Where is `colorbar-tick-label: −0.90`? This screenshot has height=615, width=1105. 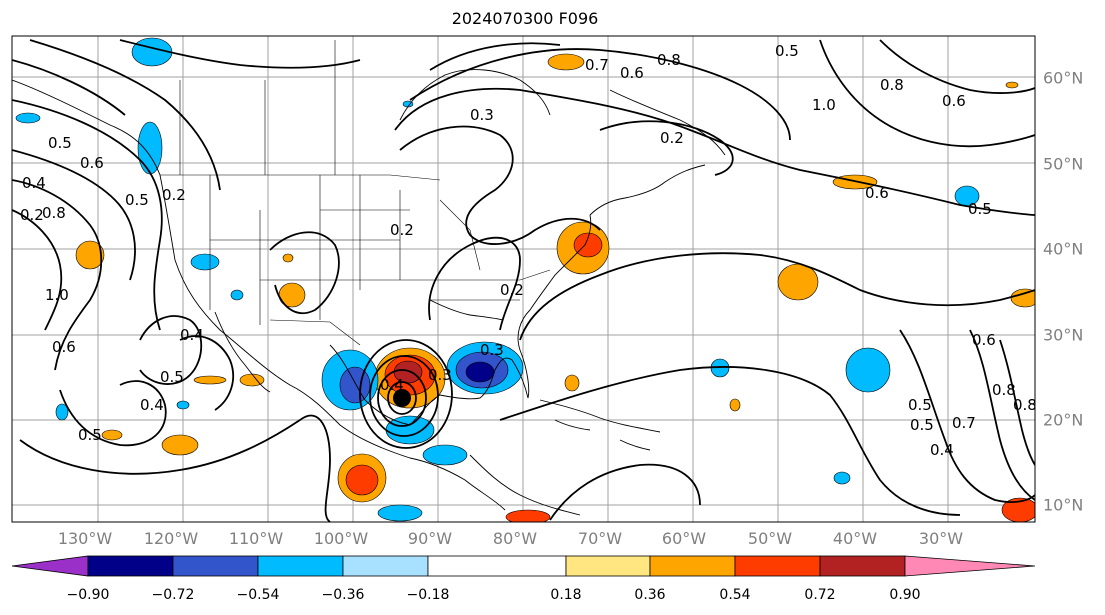
colorbar-tick-label: −0.90 is located at coordinates (88, 595).